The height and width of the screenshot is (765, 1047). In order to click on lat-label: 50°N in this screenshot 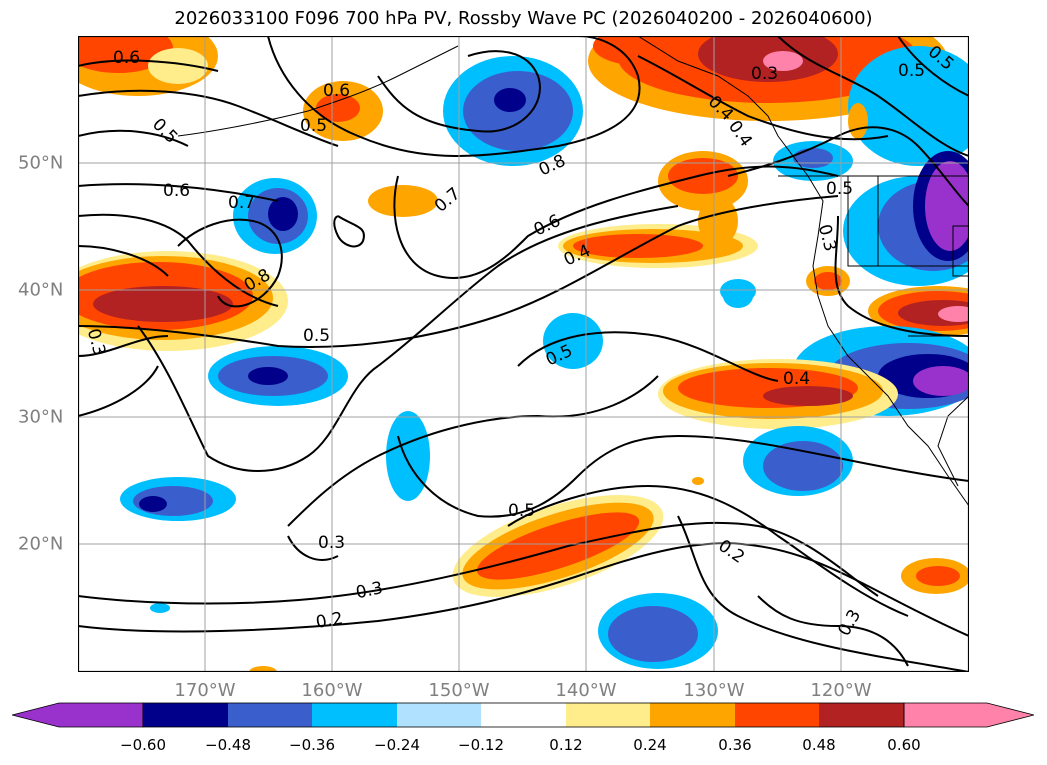, I will do `click(41, 163)`.